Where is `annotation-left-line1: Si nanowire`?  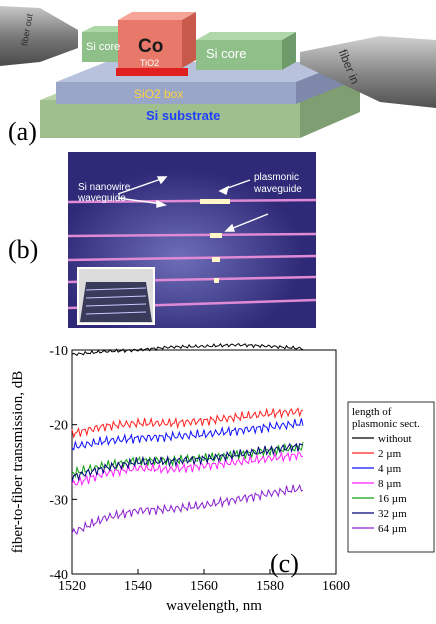
annotation-left-line1: Si nanowire is located at coordinates (104, 187).